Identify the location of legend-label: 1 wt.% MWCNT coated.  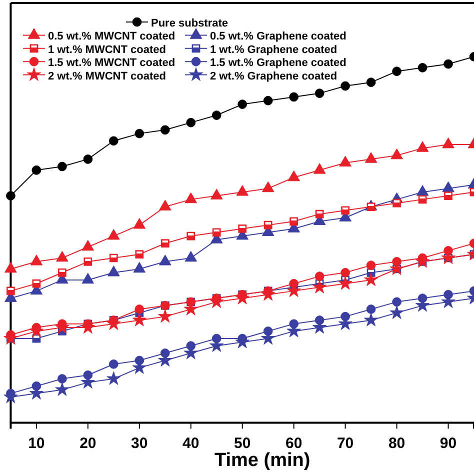
(107, 50).